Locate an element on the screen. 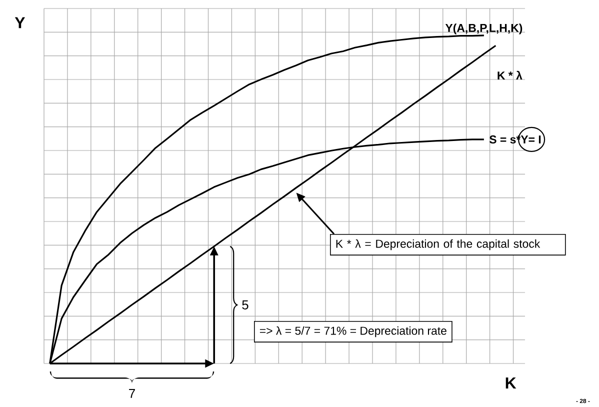  y-axis-title: Y is located at coordinates (20, 22).